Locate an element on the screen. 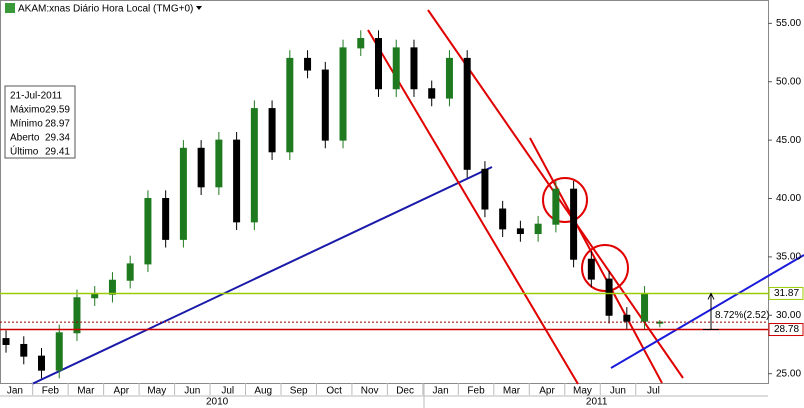  y-tick-label: 35.00 is located at coordinates (788, 257).